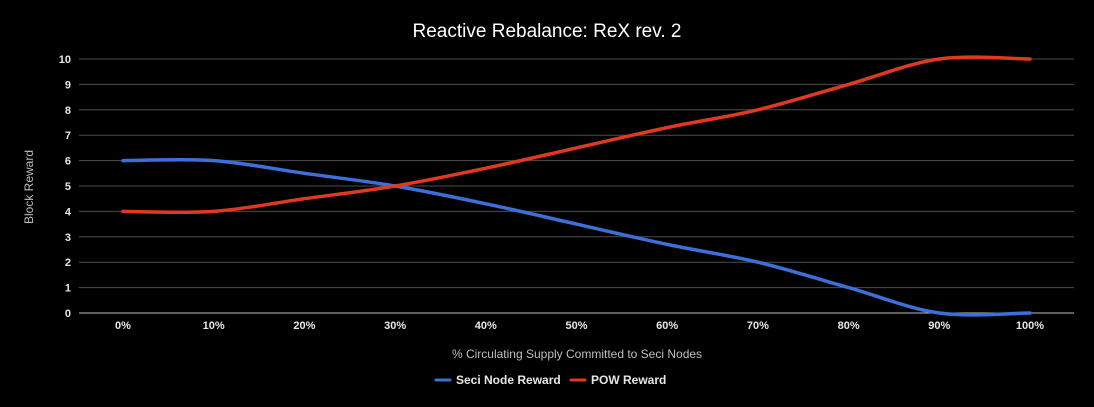 This screenshot has width=1094, height=407. Describe the element at coordinates (486, 326) in the screenshot. I see `x-tick-label: 40%` at that location.